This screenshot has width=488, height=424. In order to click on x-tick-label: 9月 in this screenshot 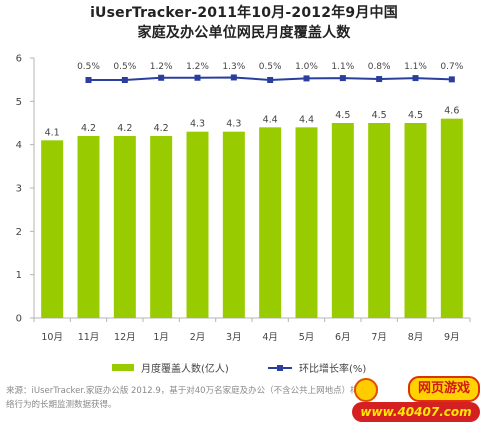, I will do `click(452, 337)`.